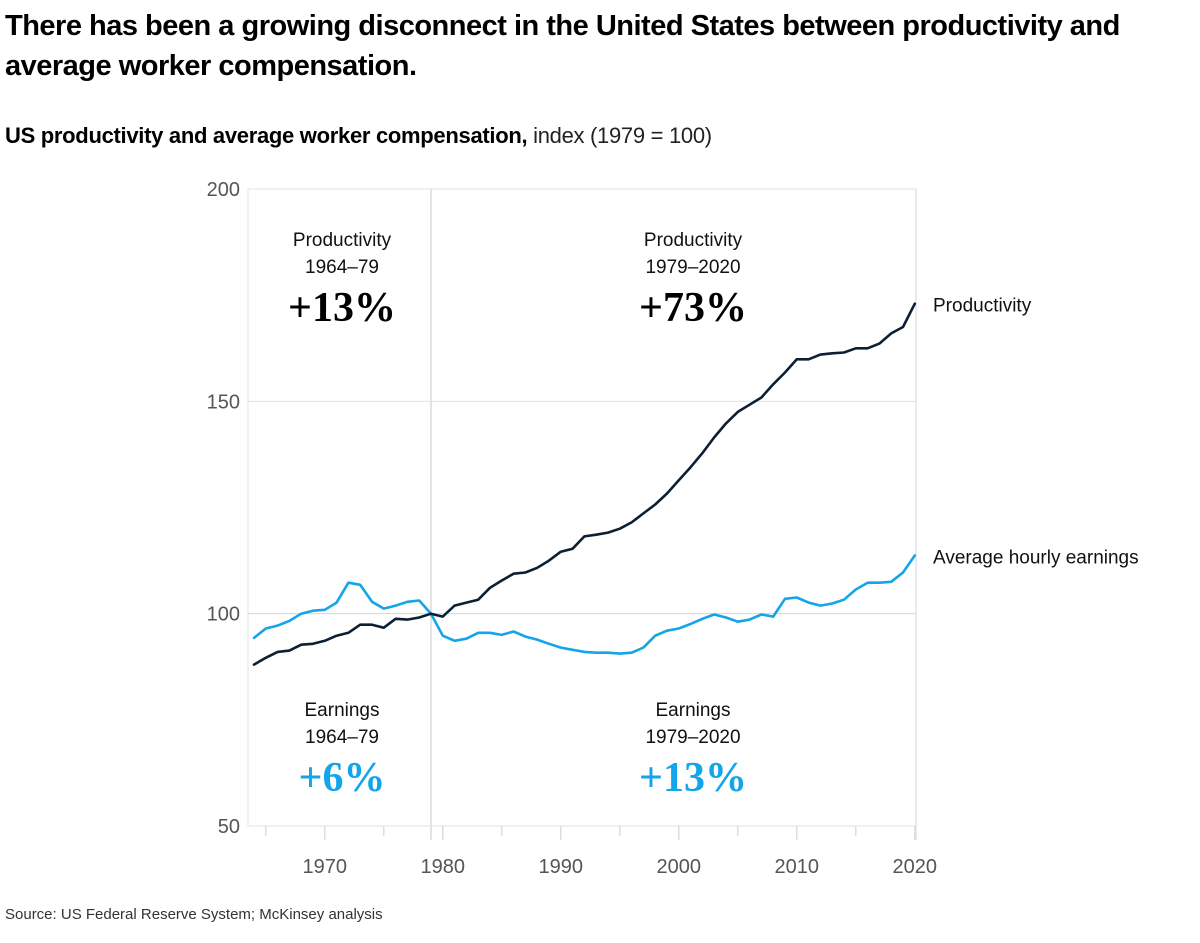 The width and height of the screenshot is (1200, 943). I want to click on x-axis: 1970 1980 1990 2000 2010 2020, so click(601, 852).